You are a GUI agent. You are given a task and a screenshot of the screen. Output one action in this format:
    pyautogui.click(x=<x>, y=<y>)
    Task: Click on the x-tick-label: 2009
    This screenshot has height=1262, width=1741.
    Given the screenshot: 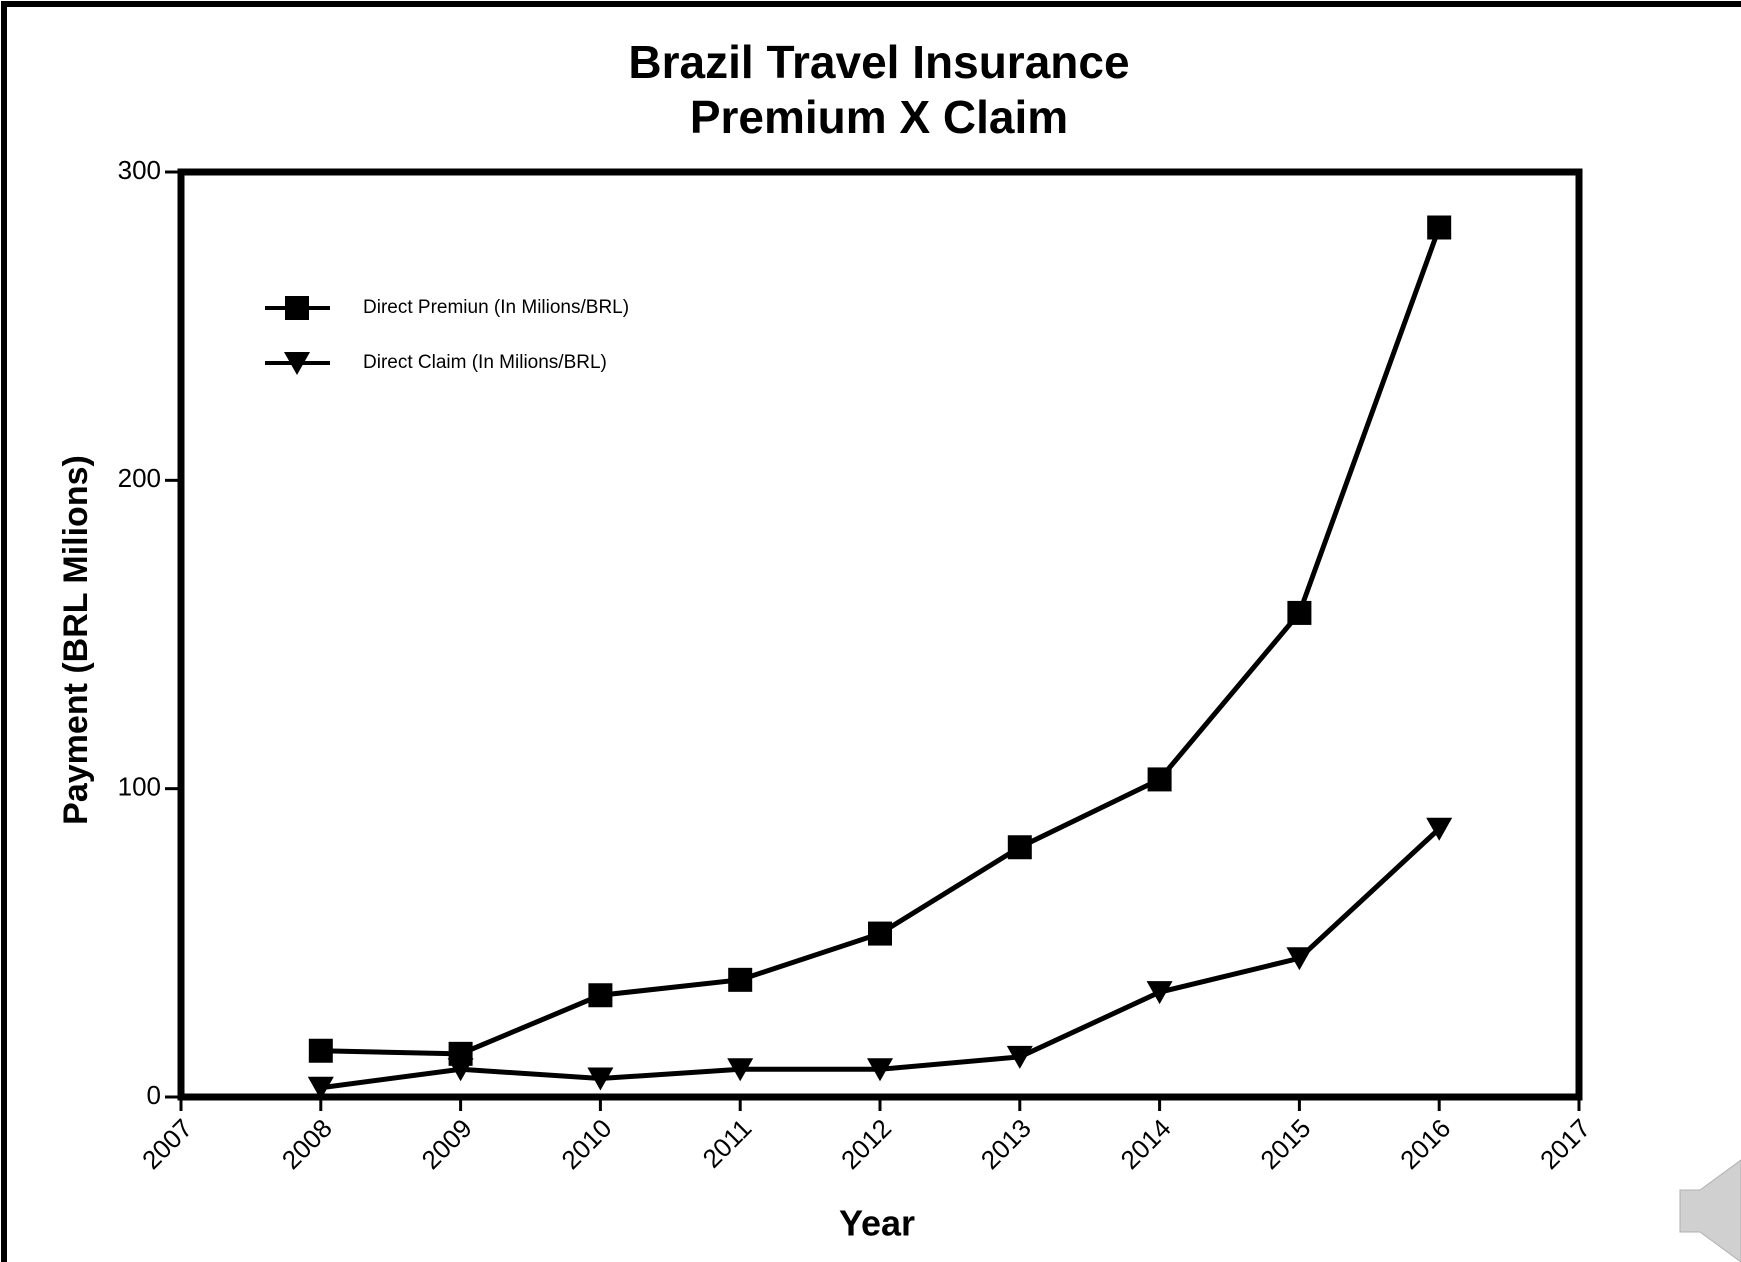 What is the action you would take?
    pyautogui.click(x=447, y=1144)
    